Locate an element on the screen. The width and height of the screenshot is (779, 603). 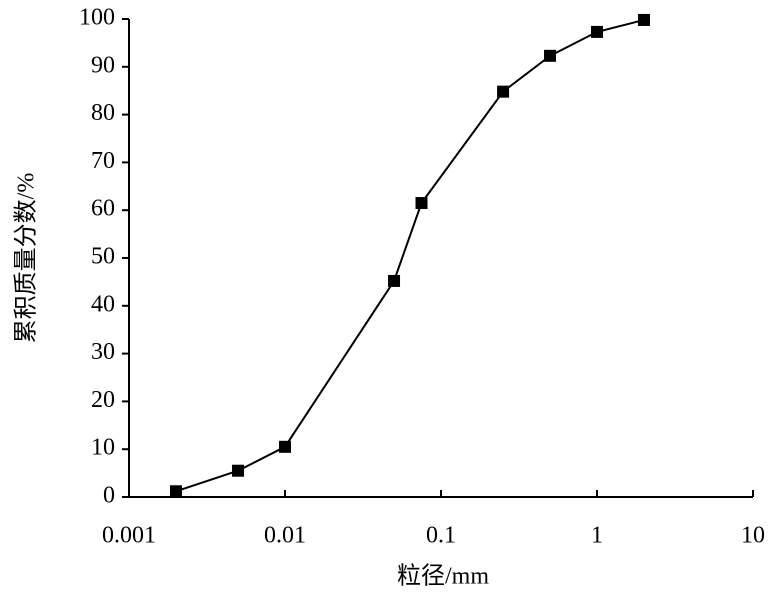
x-tick-label: 0.01 is located at coordinates (285, 536).